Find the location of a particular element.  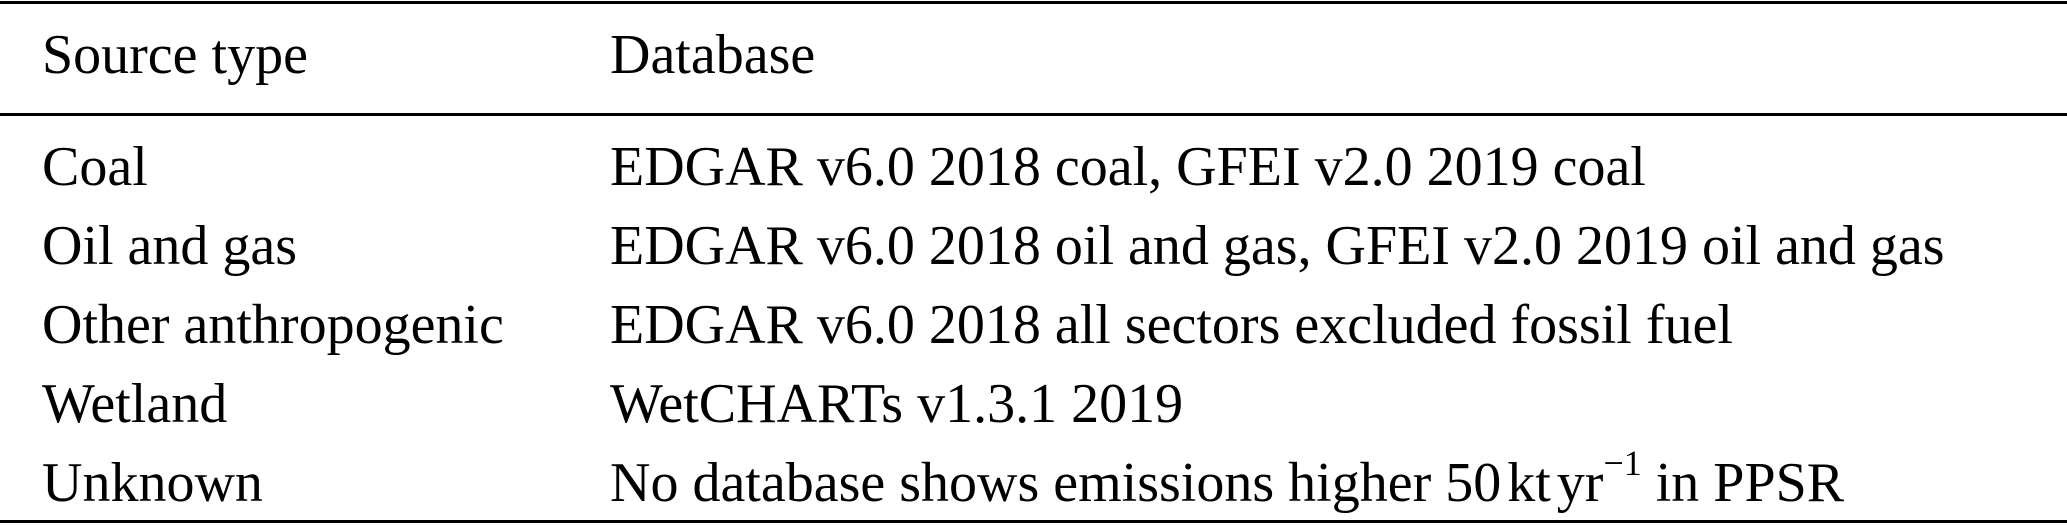

row-source: Oil and gas is located at coordinates (170, 246).